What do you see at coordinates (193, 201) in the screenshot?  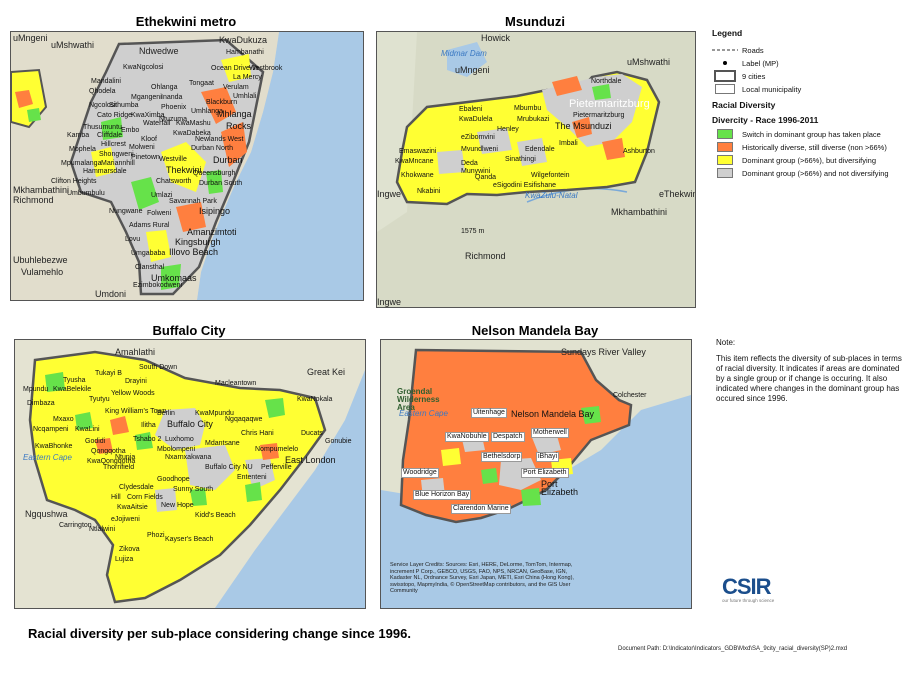 I see `label-savannah-park: Savannah Park` at bounding box center [193, 201].